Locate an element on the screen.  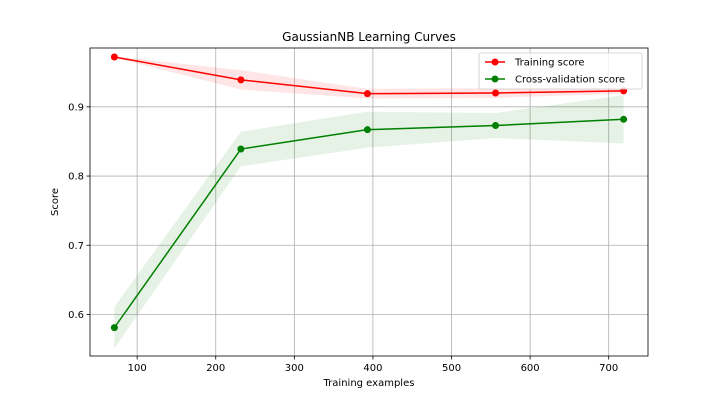
x-tick-label: 400 is located at coordinates (372, 368).